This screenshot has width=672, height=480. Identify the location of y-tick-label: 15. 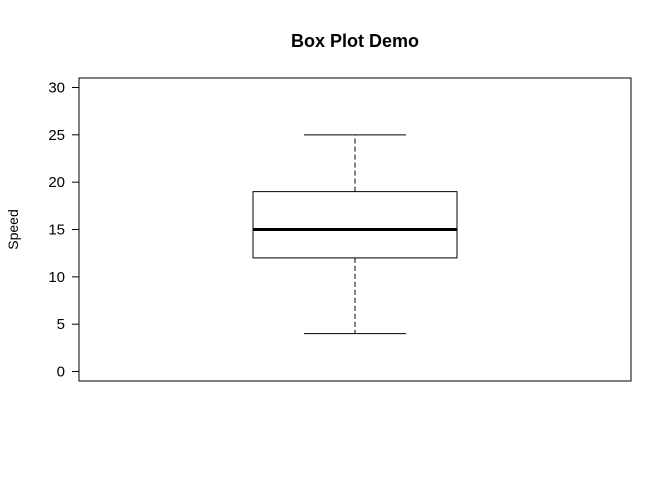
(56, 230).